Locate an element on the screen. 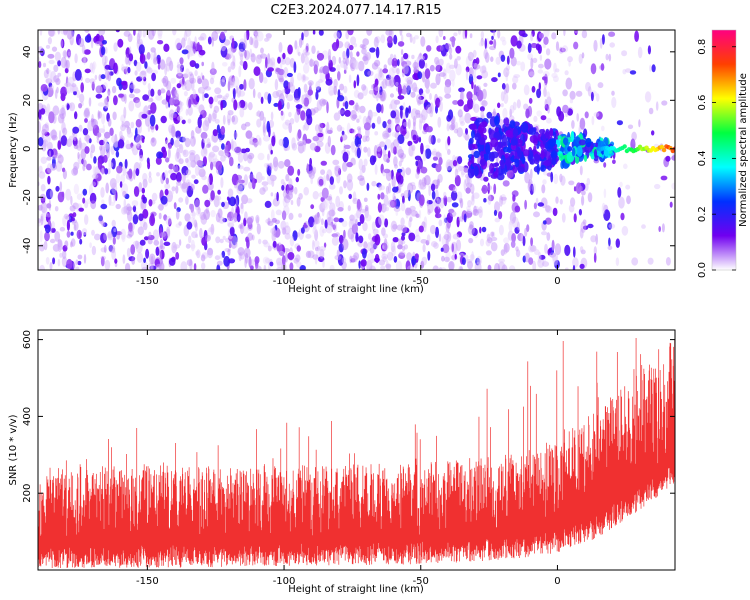 The width and height of the screenshot is (750, 600). colorbar-gradient is located at coordinates (724, 150).